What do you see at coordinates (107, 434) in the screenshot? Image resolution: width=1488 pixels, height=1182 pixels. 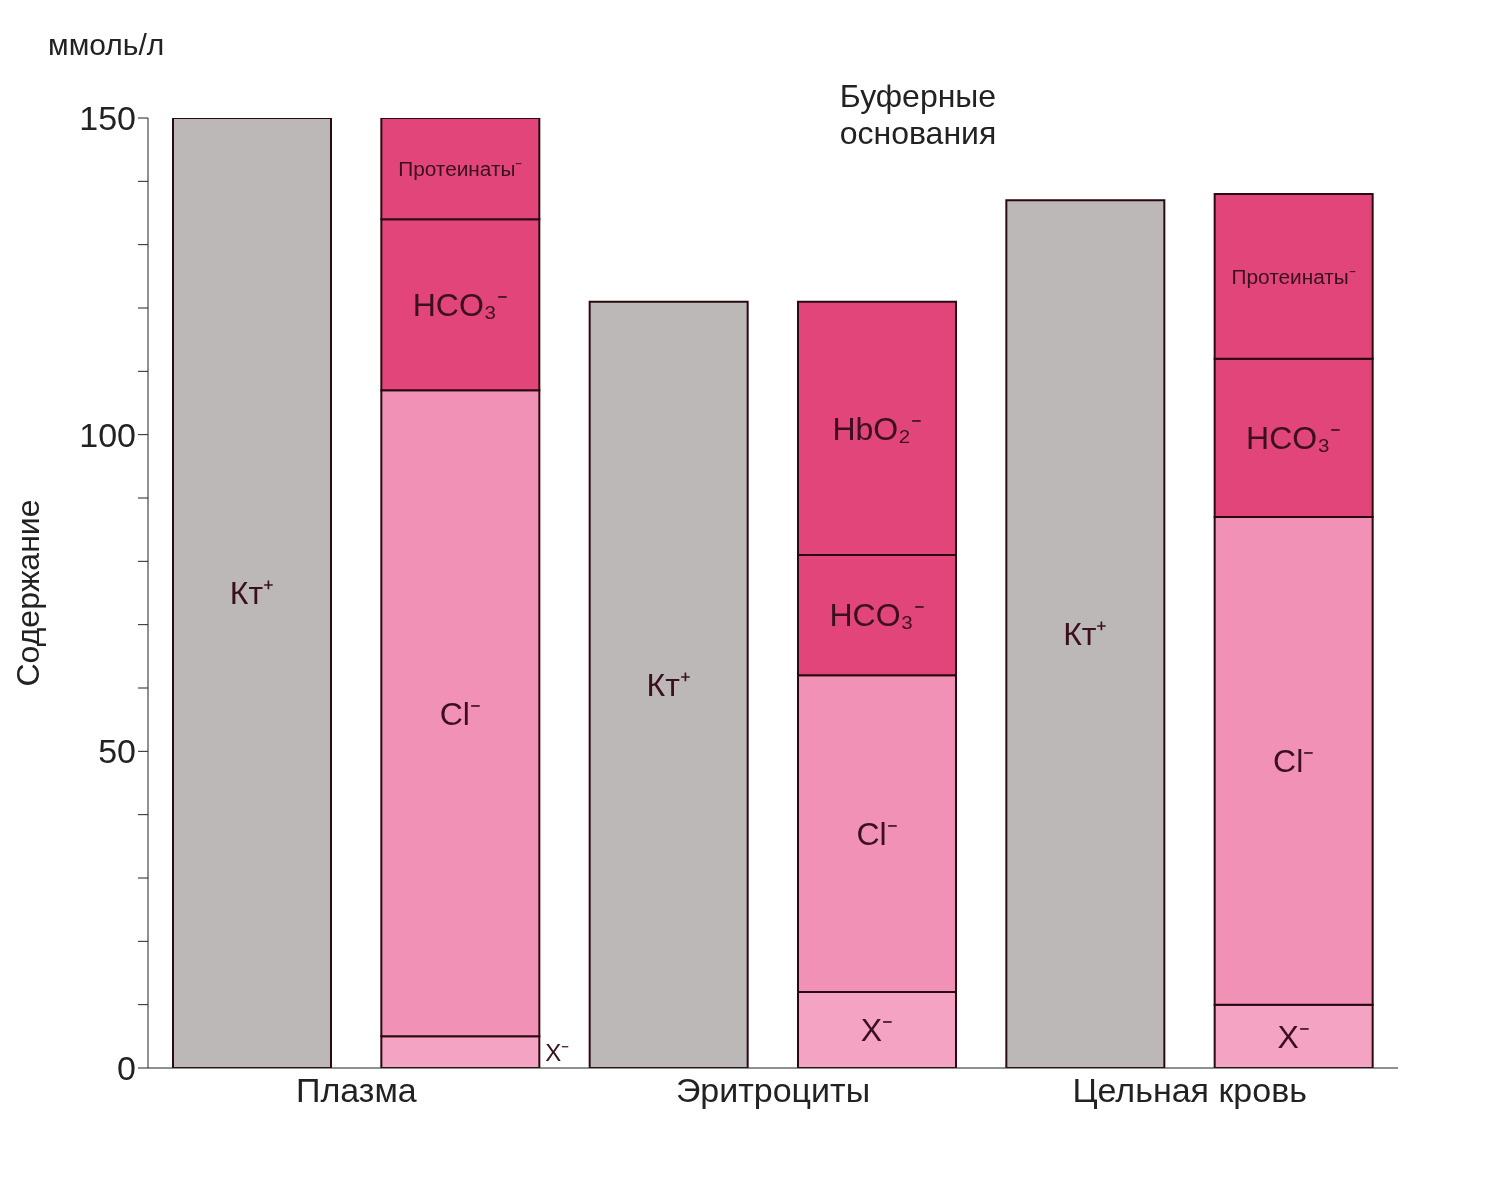 I see `y-tick-label: 100` at bounding box center [107, 434].